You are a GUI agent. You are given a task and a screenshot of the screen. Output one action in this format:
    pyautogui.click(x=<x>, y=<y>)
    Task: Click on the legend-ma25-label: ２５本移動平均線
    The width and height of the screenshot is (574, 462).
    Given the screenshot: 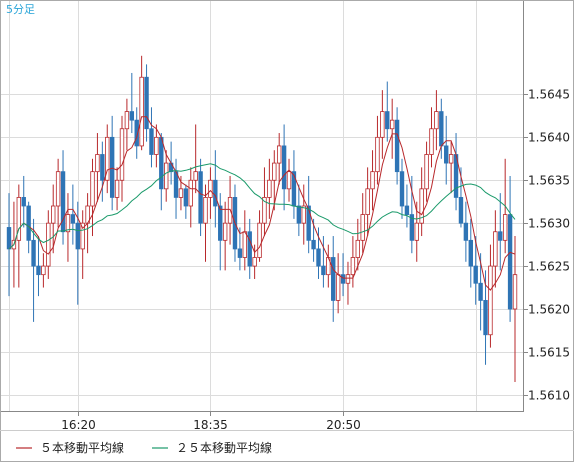 What is the action you would take?
    pyautogui.click(x=224, y=447)
    